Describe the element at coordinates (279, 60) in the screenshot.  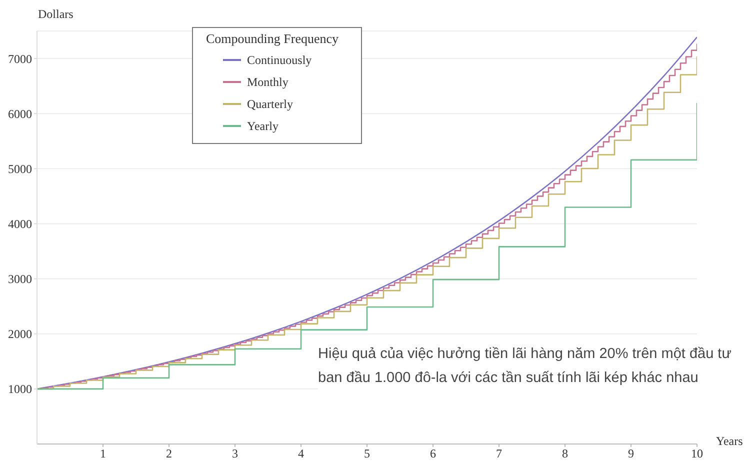
I see `legend-label: Continuously` at that location.